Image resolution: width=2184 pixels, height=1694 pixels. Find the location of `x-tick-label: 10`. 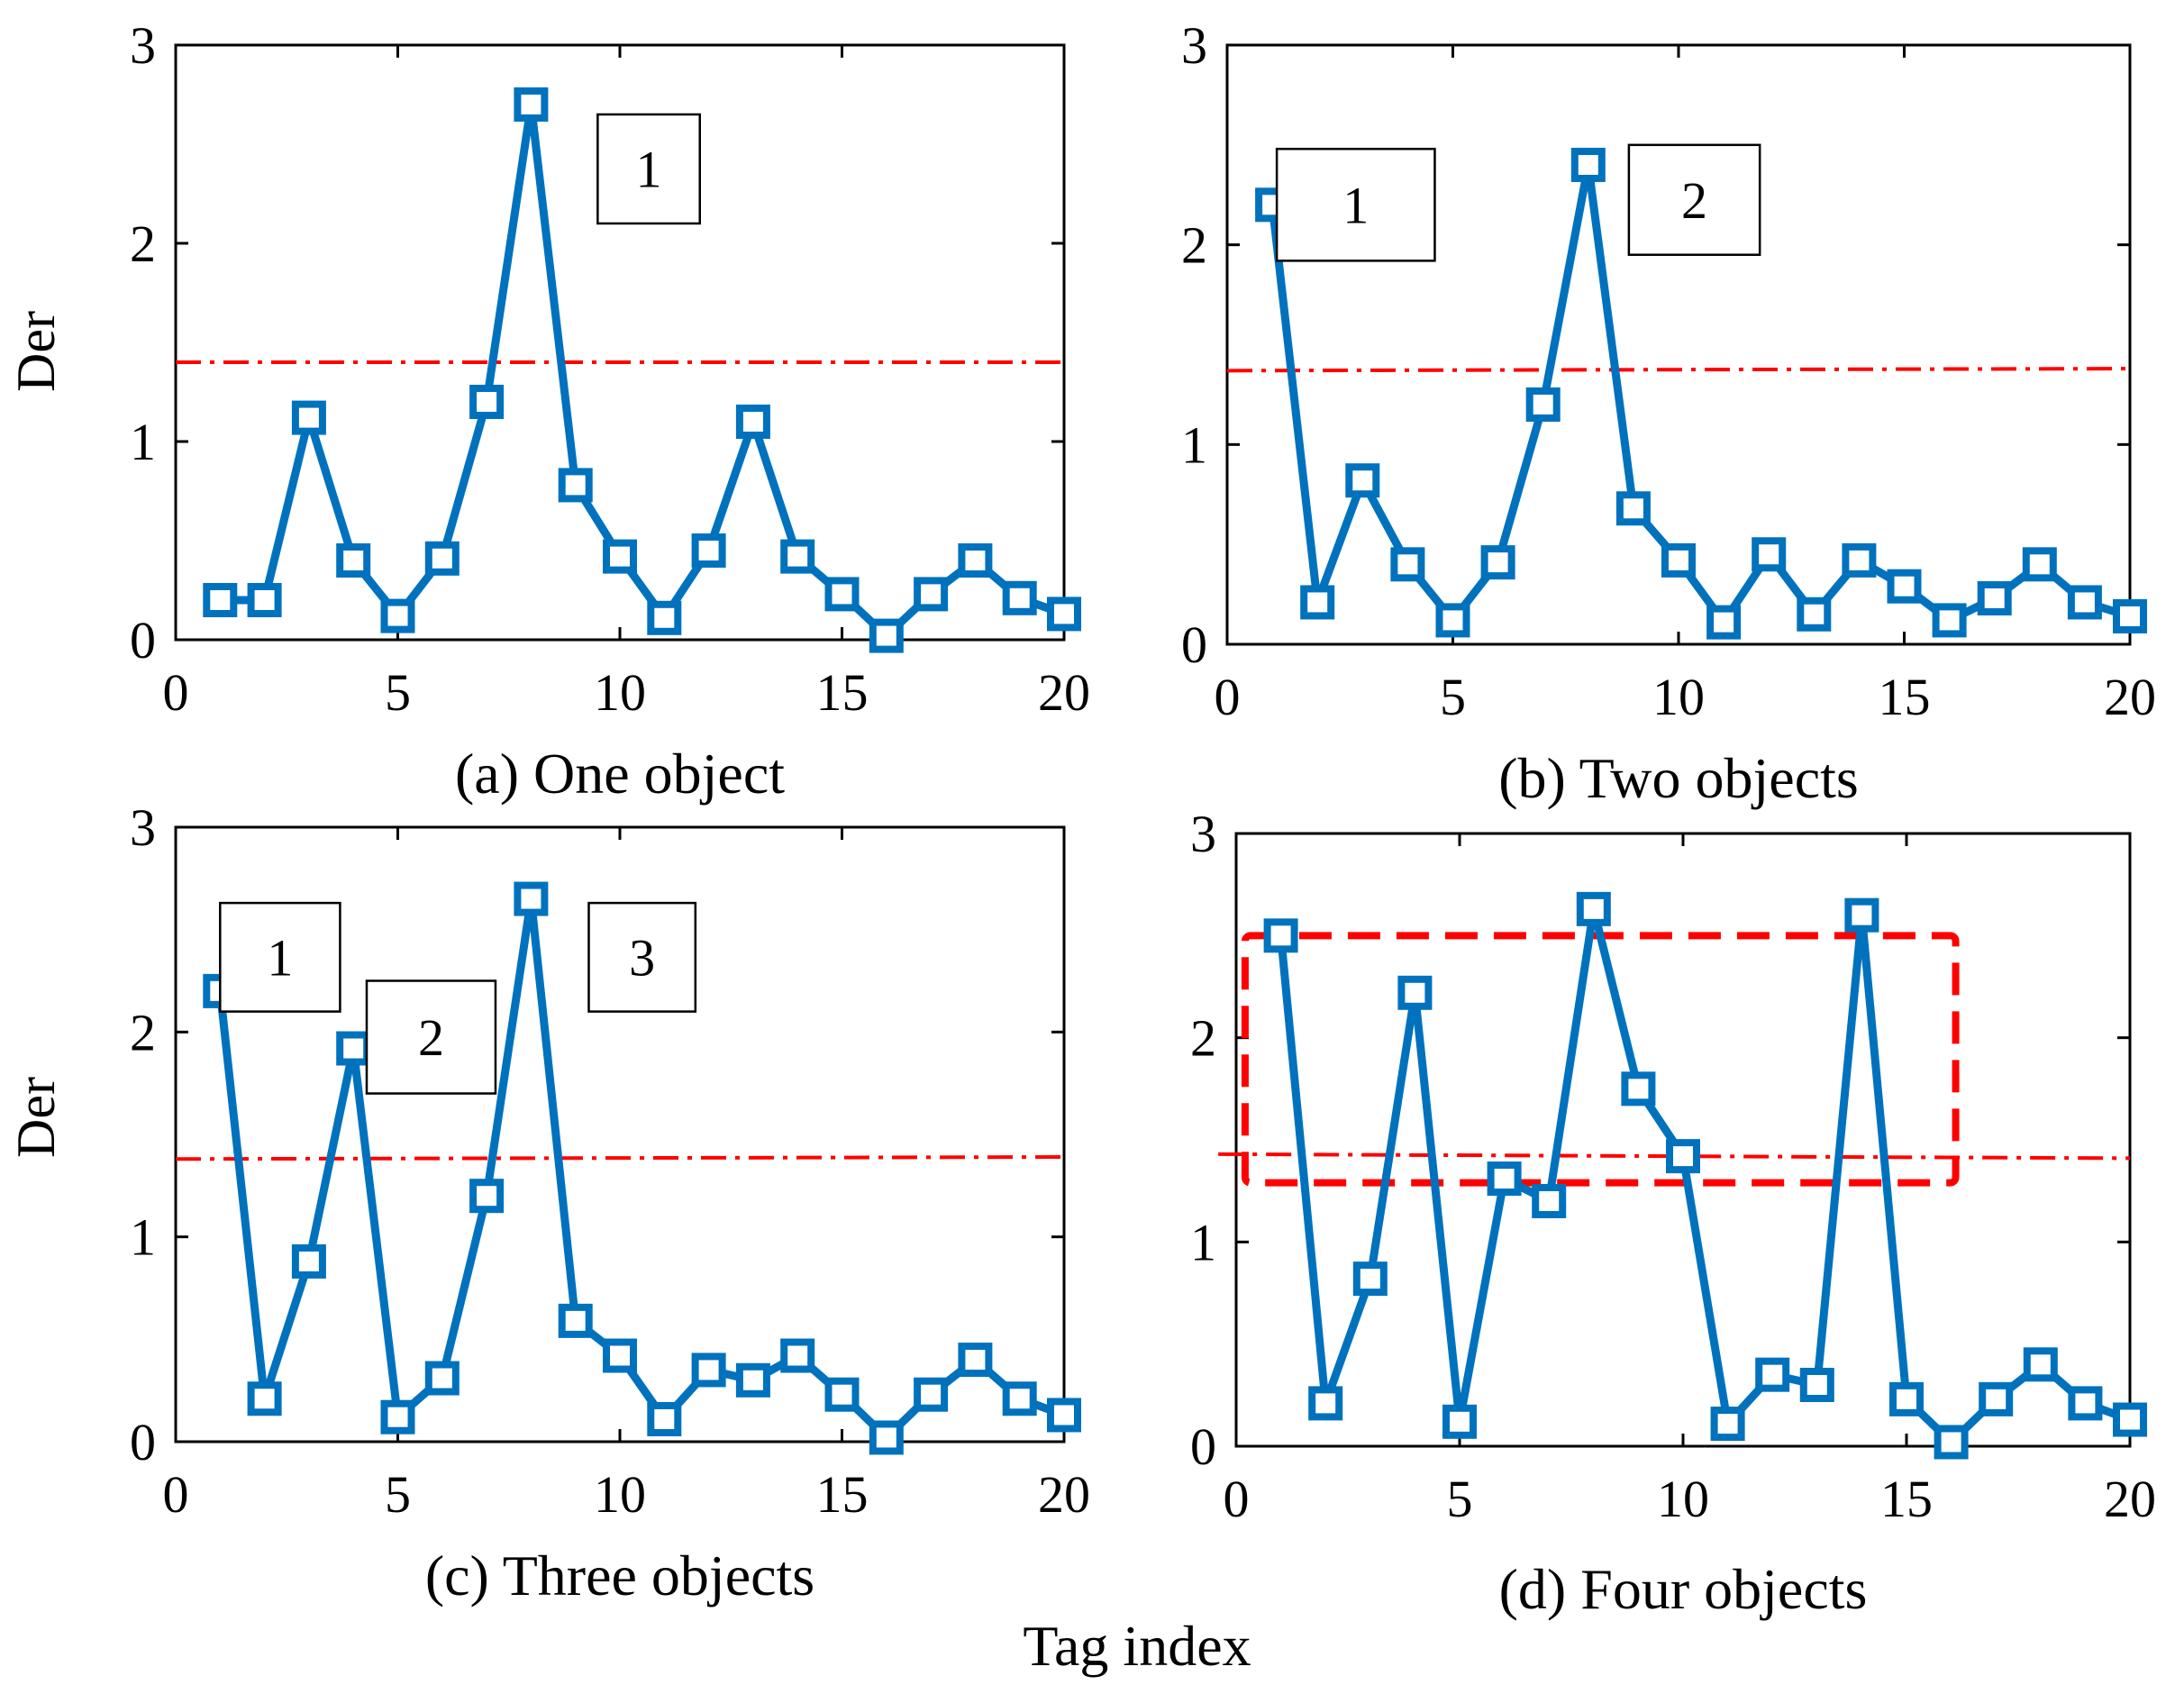

x-tick-label: 10 is located at coordinates (620, 1494).